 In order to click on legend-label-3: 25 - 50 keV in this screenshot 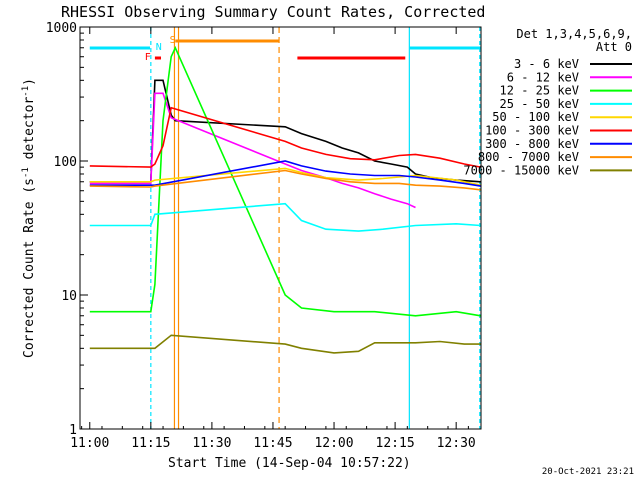, I will do `click(539, 104)`.